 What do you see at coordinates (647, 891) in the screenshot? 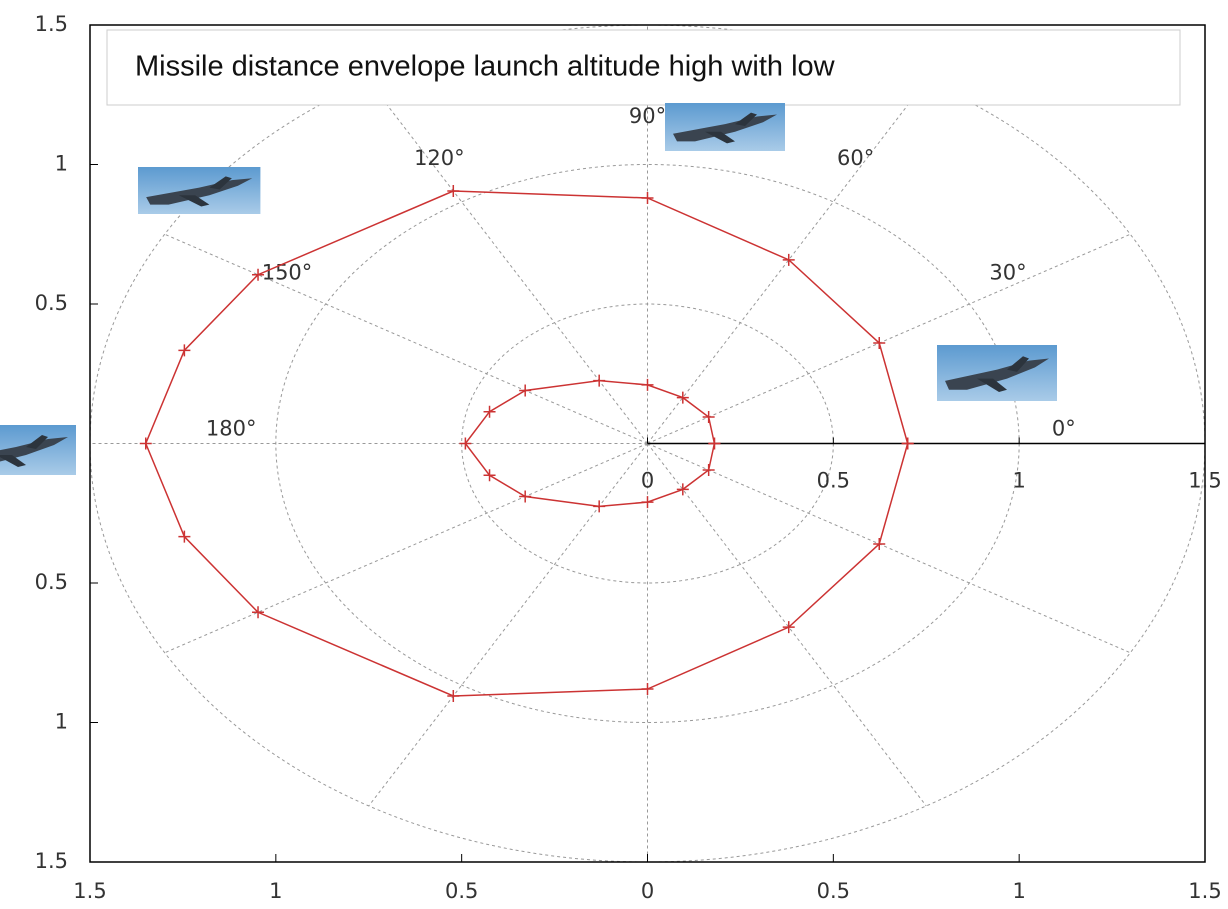
I see `x-tick-label: 0` at bounding box center [647, 891].